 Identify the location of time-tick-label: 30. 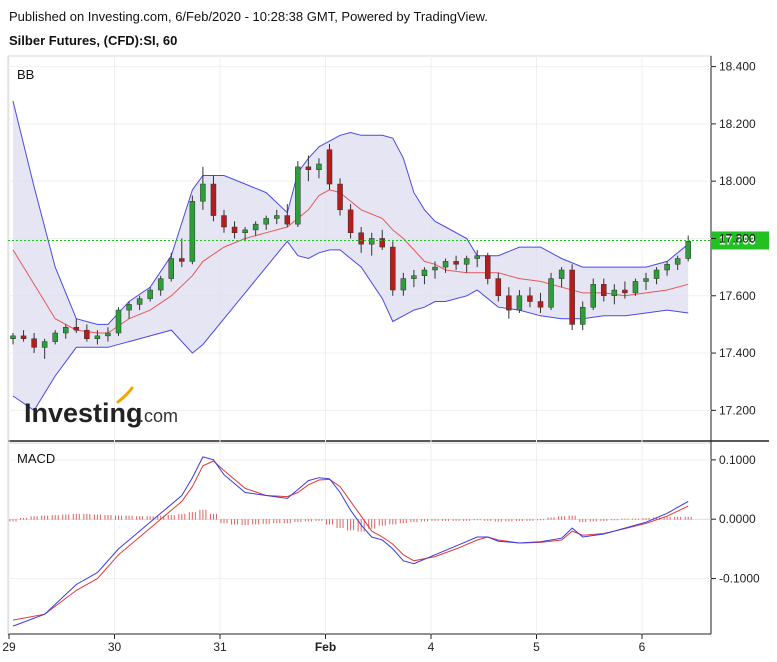
(115, 647).